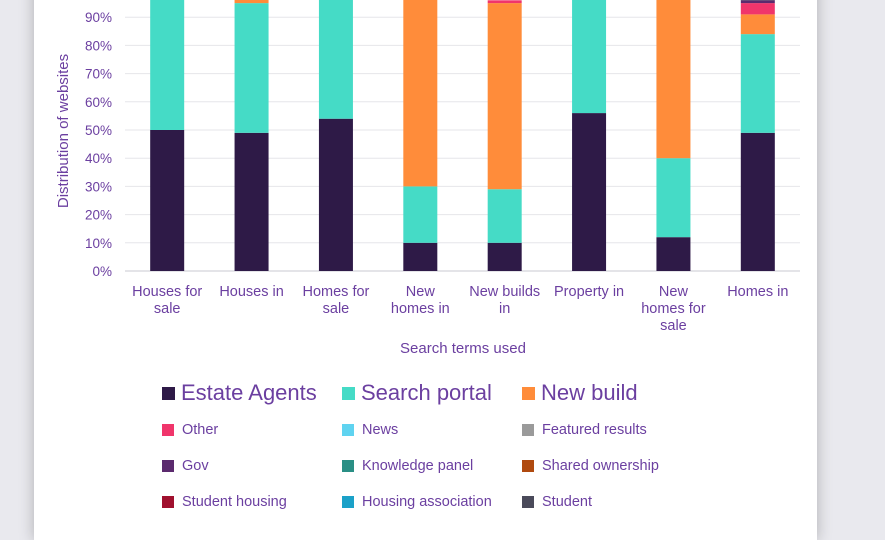 This screenshot has height=540, width=885. I want to click on x-axis-label: Search terms used, so click(463, 348).